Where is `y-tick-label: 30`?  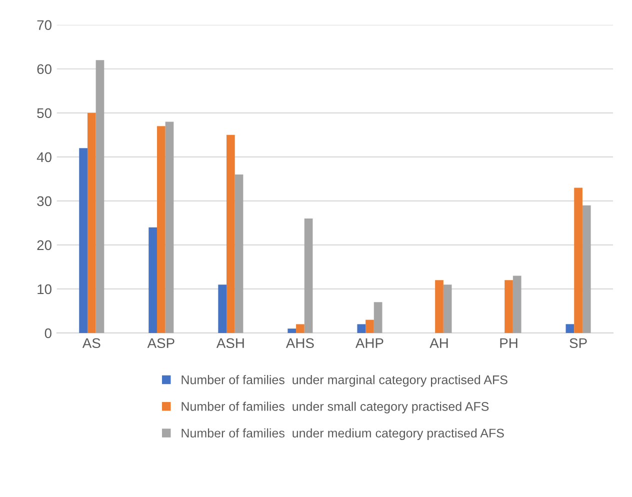 y-tick-label: 30 is located at coordinates (44, 201).